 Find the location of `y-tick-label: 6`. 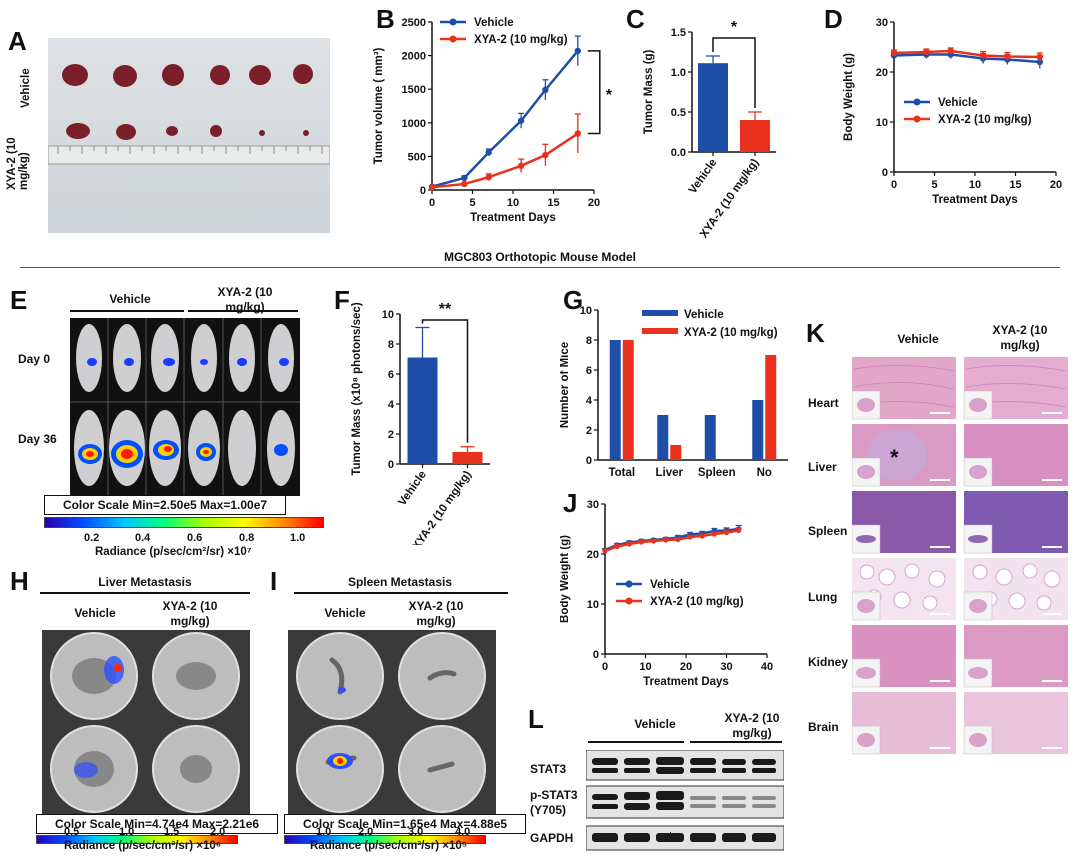

y-tick-label: 6 is located at coordinates (391, 375).